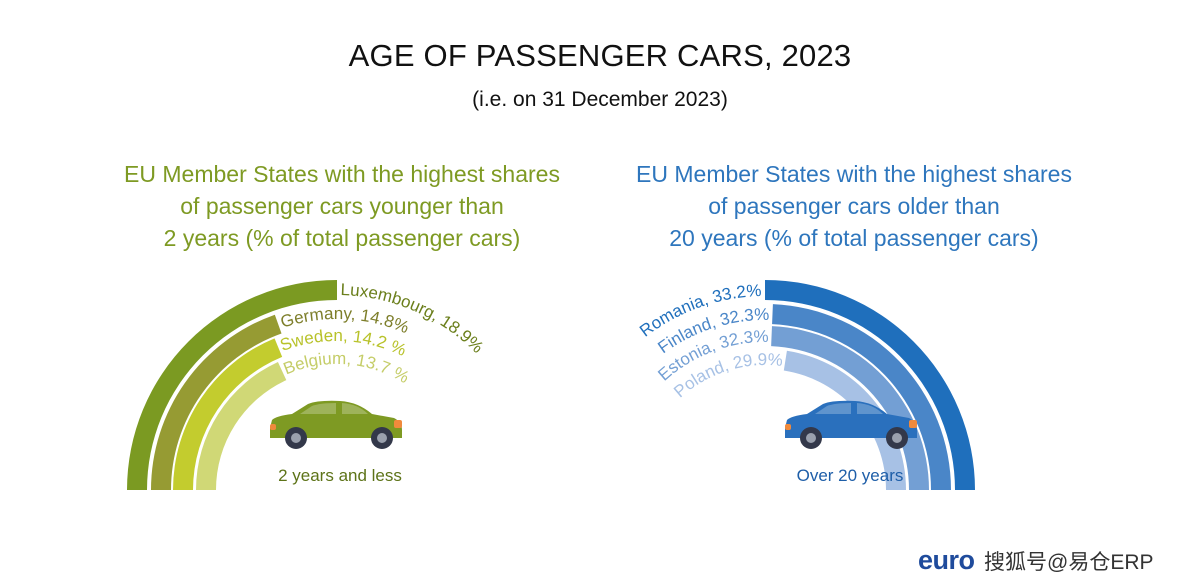  What do you see at coordinates (600, 55) in the screenshot?
I see `chart-title: AGE OF PASSENGER CARS, 2023` at bounding box center [600, 55].